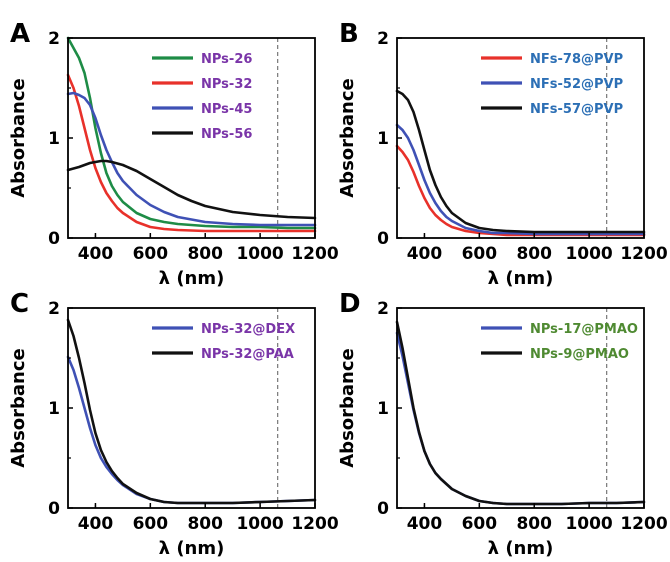  I want to click on panel-a-x-tick-label: 1000, so click(259, 254).